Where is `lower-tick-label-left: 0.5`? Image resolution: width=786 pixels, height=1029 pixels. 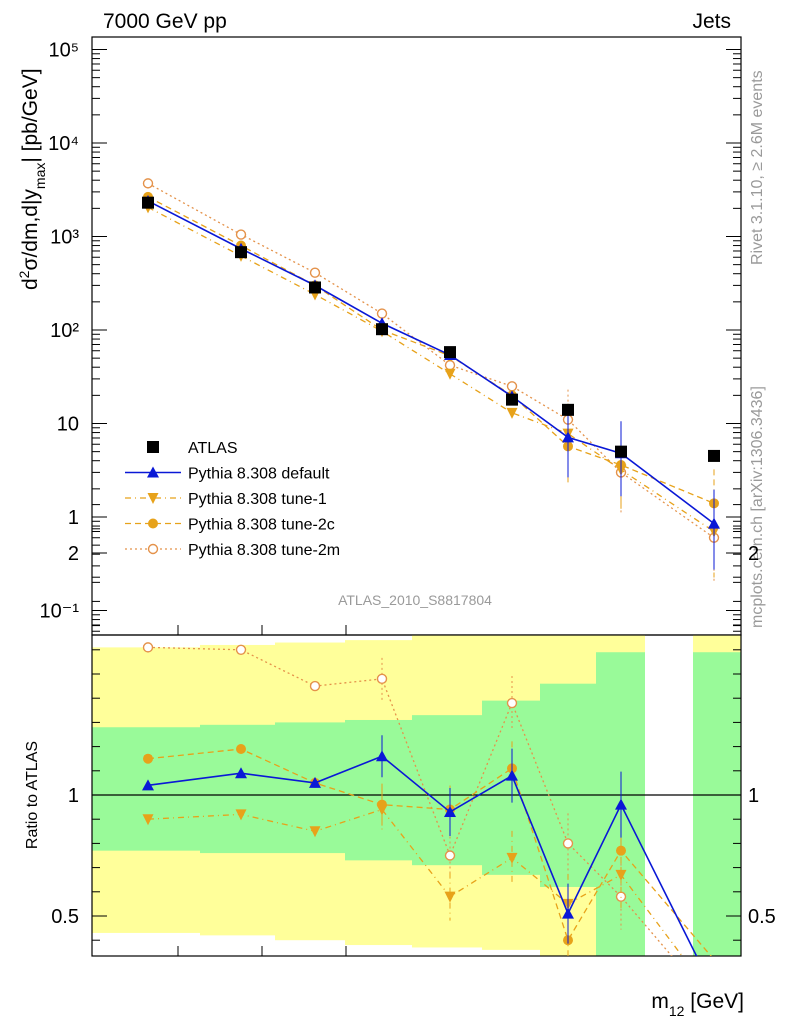
lower-tick-label-left: 0.5 is located at coordinates (65, 917).